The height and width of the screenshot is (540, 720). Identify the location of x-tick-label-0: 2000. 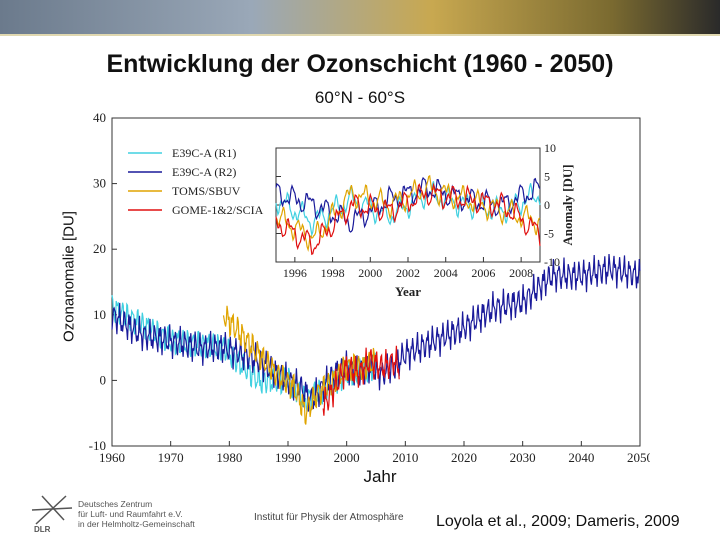
(347, 457).